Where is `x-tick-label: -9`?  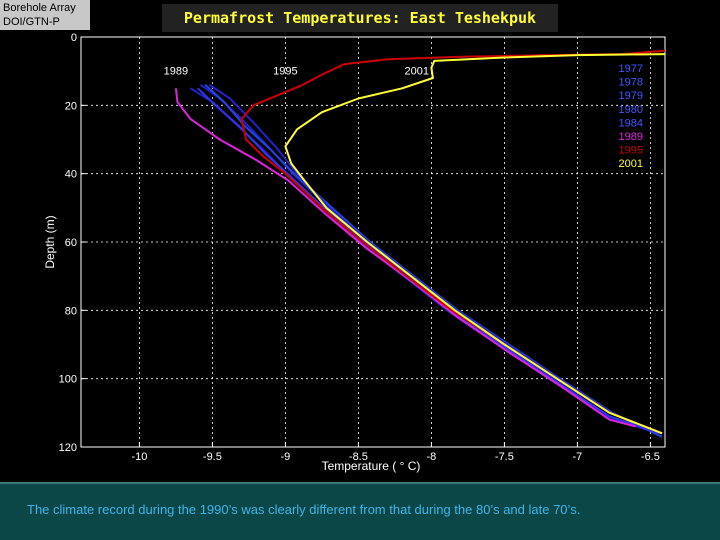 x-tick-label: -9 is located at coordinates (286, 457).